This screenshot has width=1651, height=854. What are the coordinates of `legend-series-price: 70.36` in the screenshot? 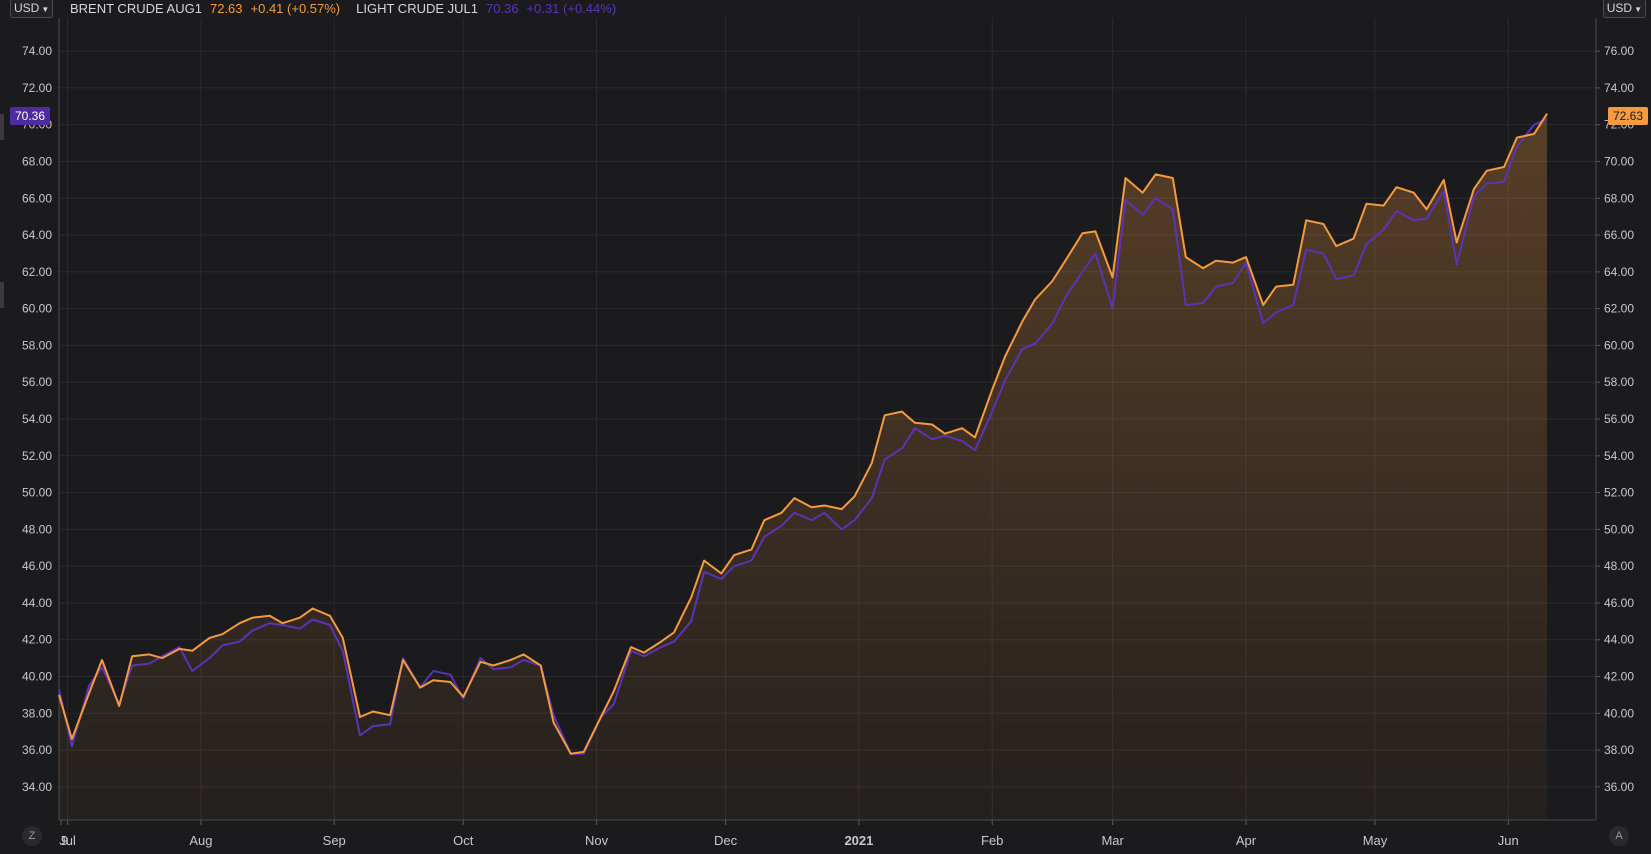 It's located at (502, 8).